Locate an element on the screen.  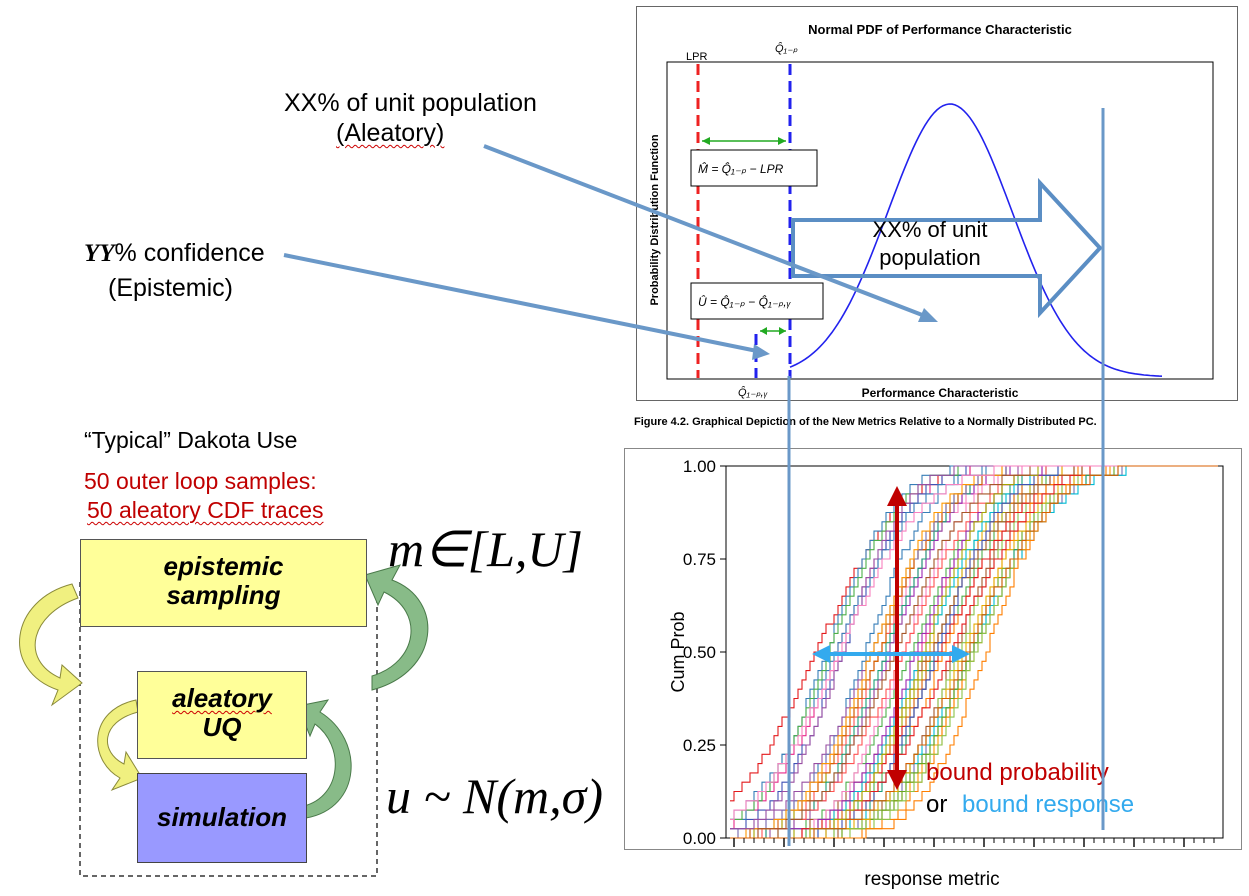
normal-equation: u ~ N(m,σ) is located at coordinates (494, 796).